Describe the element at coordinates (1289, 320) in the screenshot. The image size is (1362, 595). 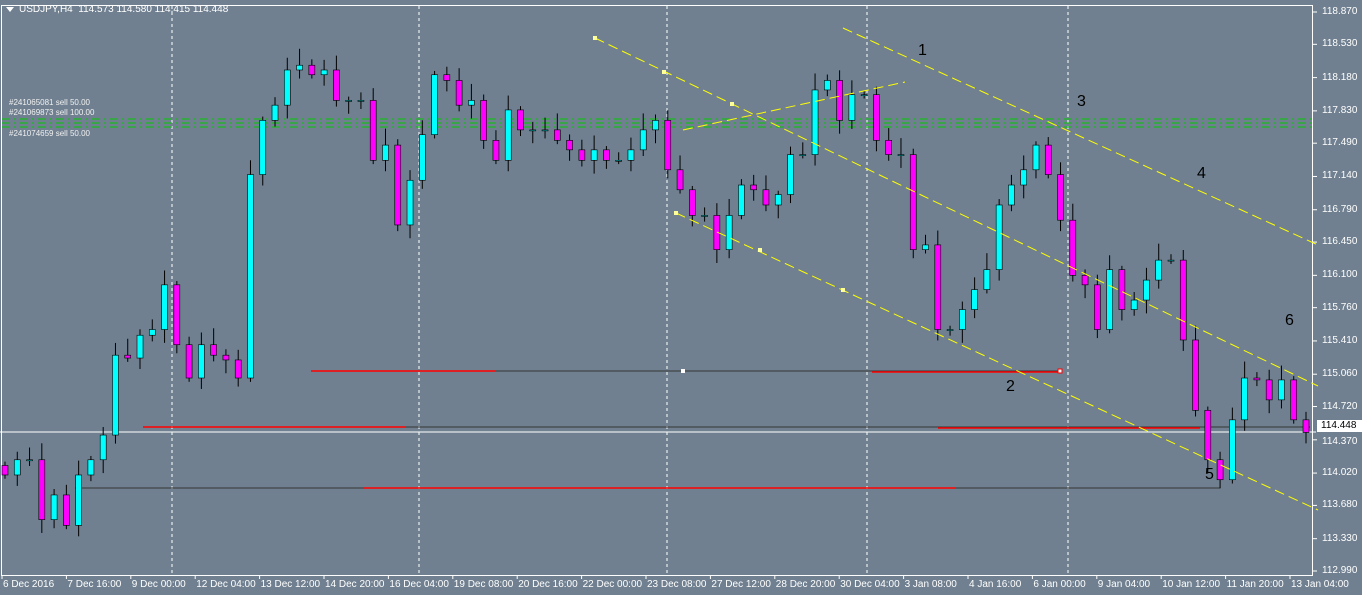
I see `wave-label: 6` at that location.